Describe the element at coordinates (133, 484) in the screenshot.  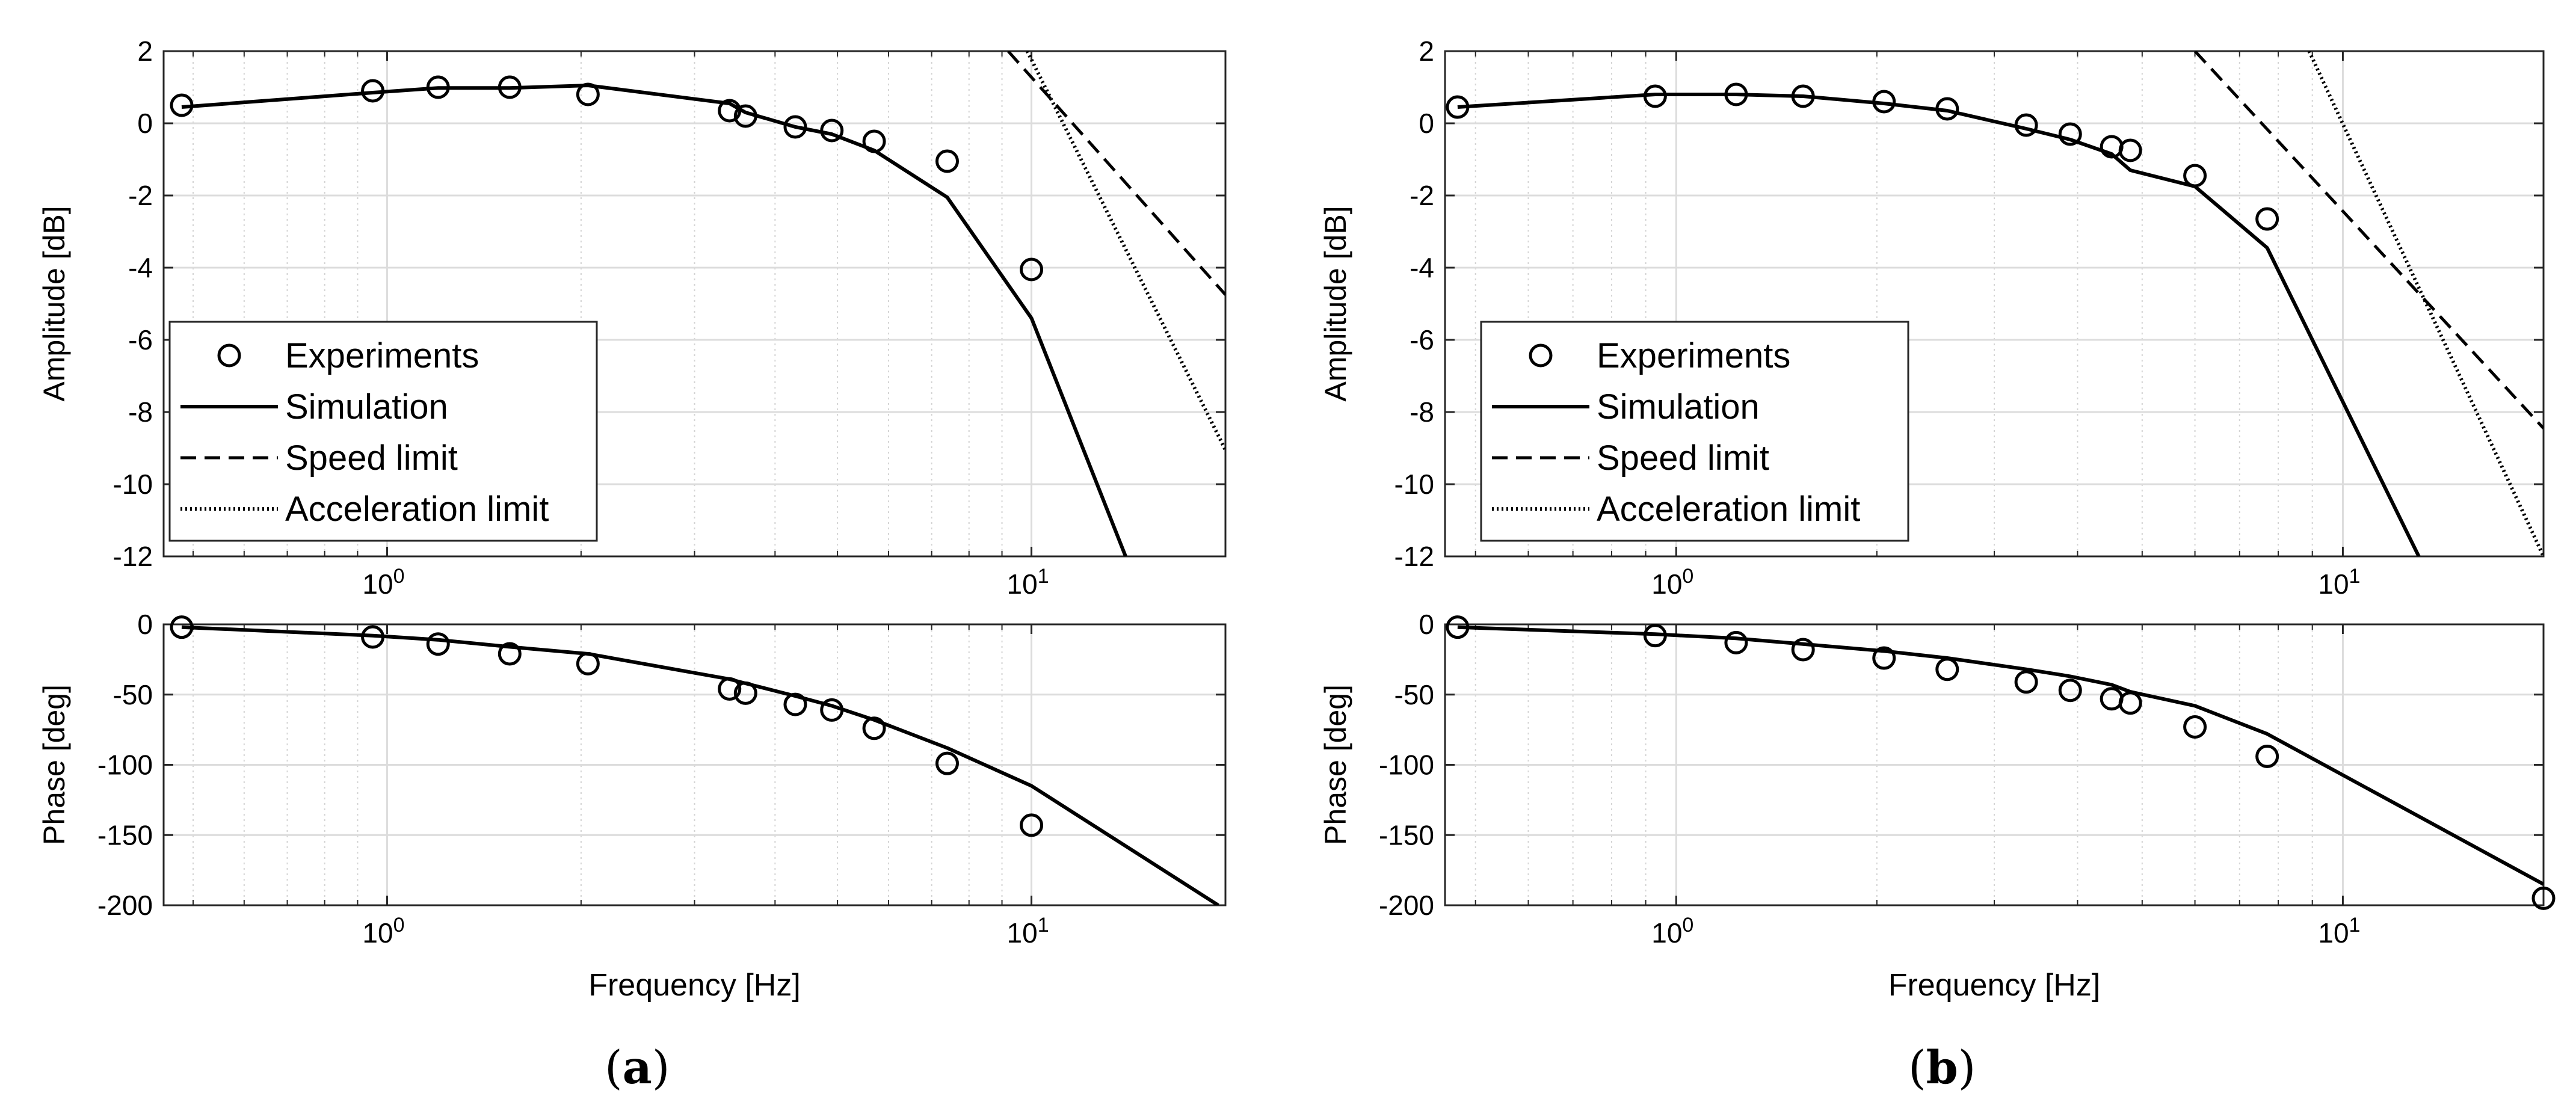
I see `y-tick-label: -10` at that location.